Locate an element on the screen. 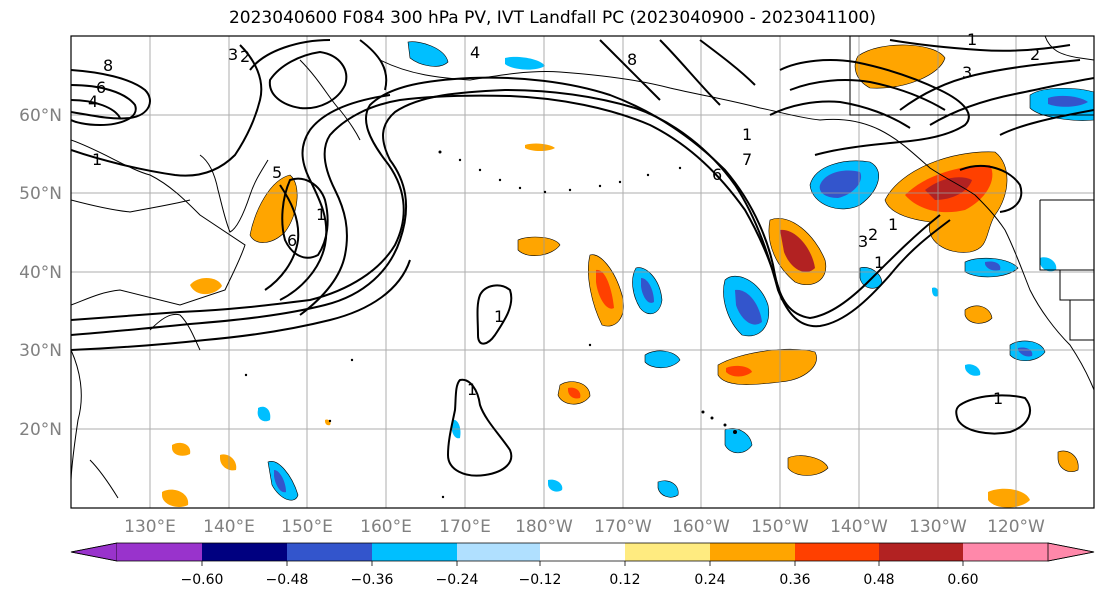 The image size is (1105, 601). colorbar-extend-low is located at coordinates (94, 552).